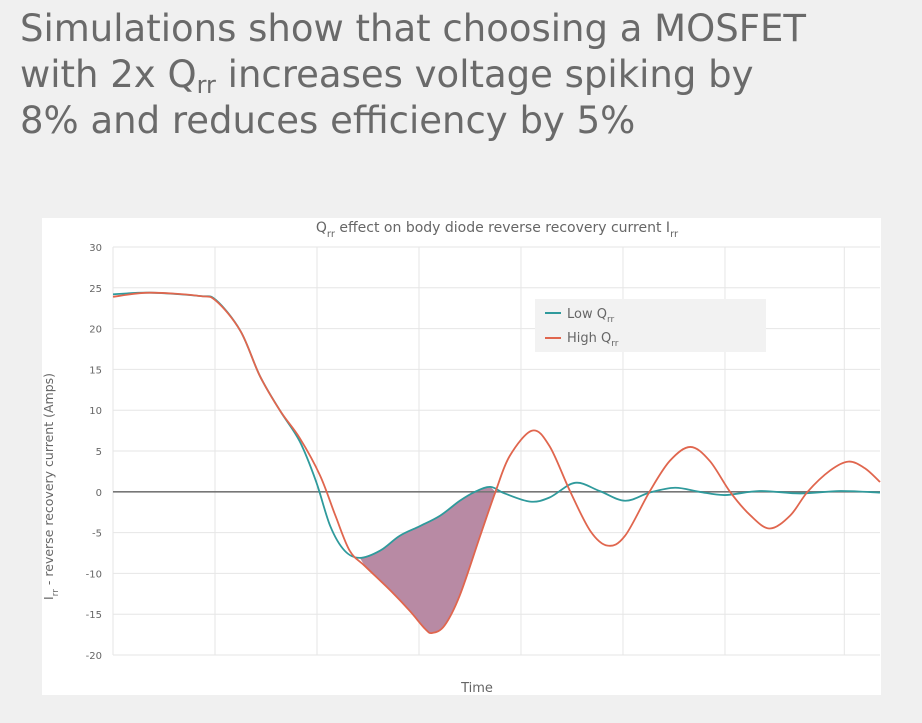 Image resolution: width=922 pixels, height=723 pixels. I want to click on y-tick-label: 25, so click(95, 289).